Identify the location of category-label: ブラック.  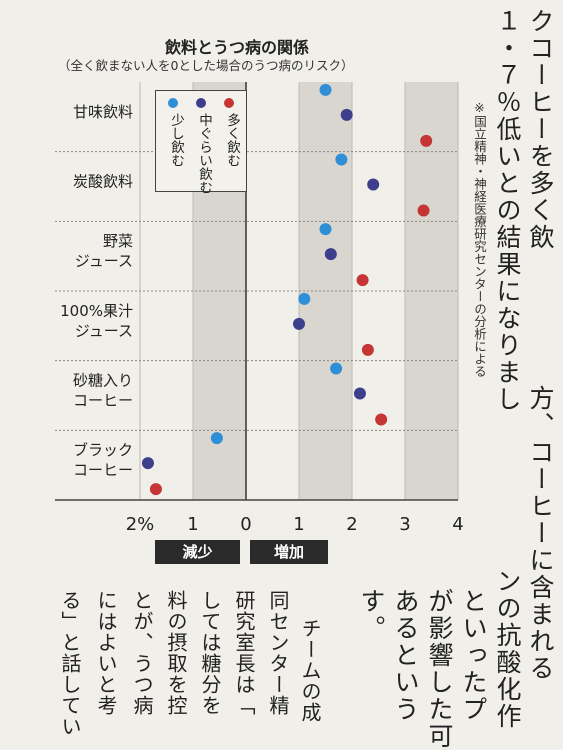
(103, 450).